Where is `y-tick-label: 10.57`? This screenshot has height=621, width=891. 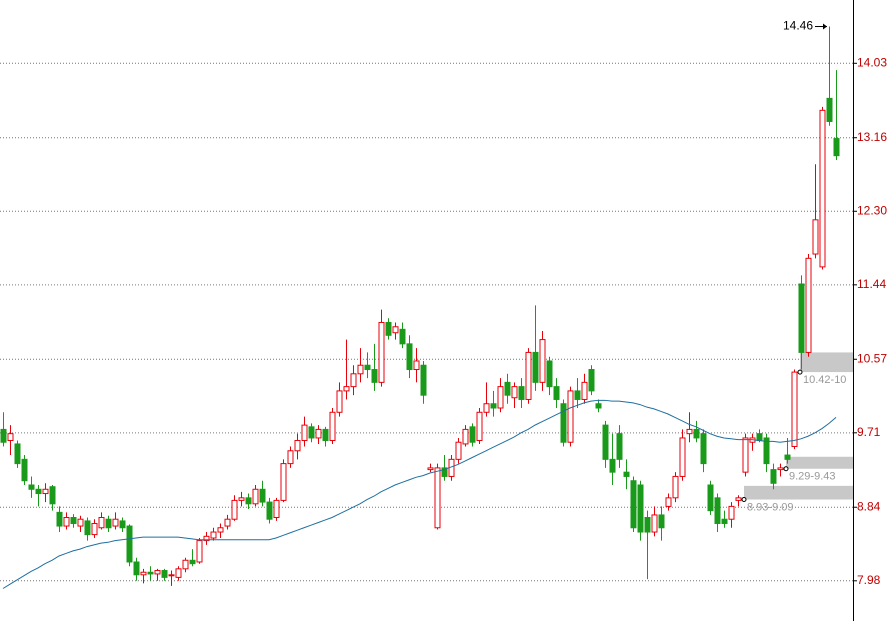
y-tick-label: 10.57 is located at coordinates (872, 358).